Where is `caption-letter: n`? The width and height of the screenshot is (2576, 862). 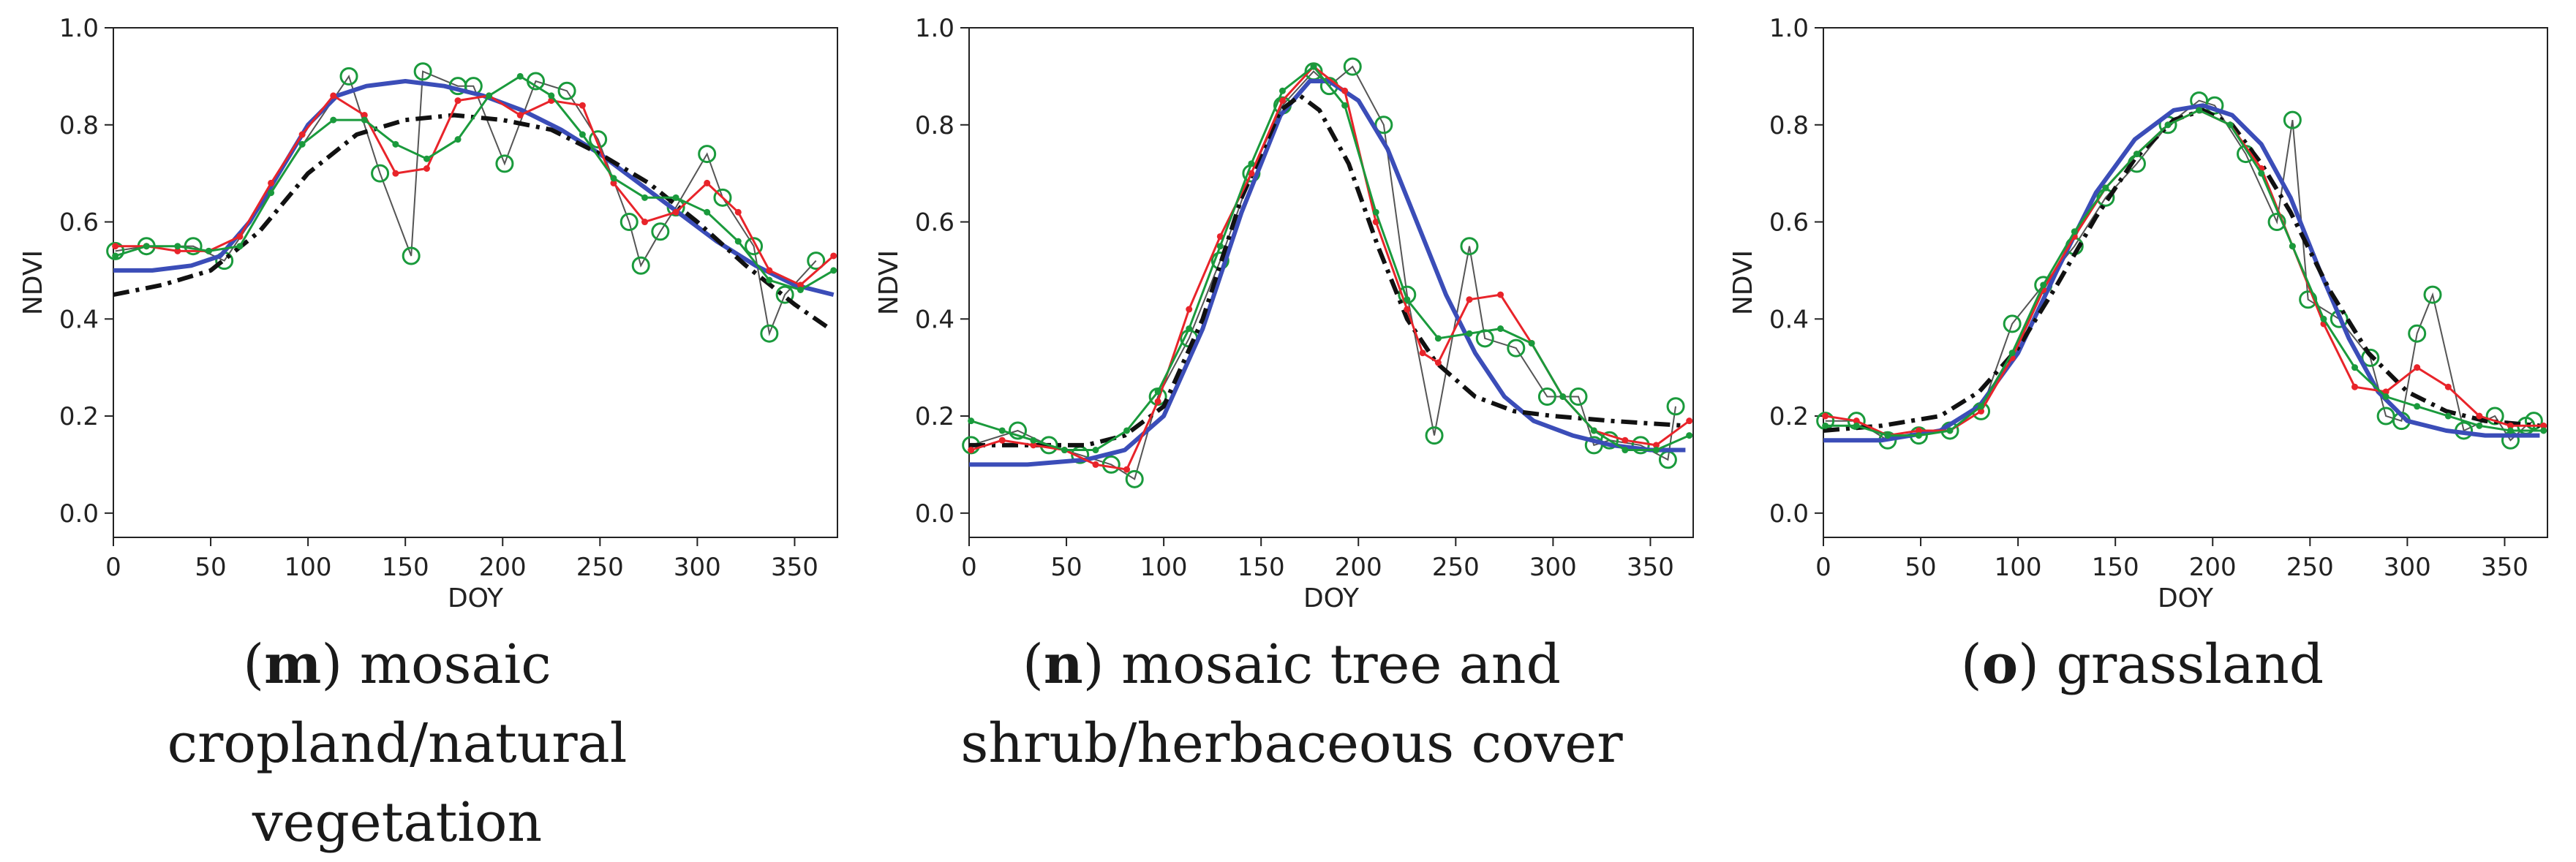 caption-letter: n is located at coordinates (1063, 664).